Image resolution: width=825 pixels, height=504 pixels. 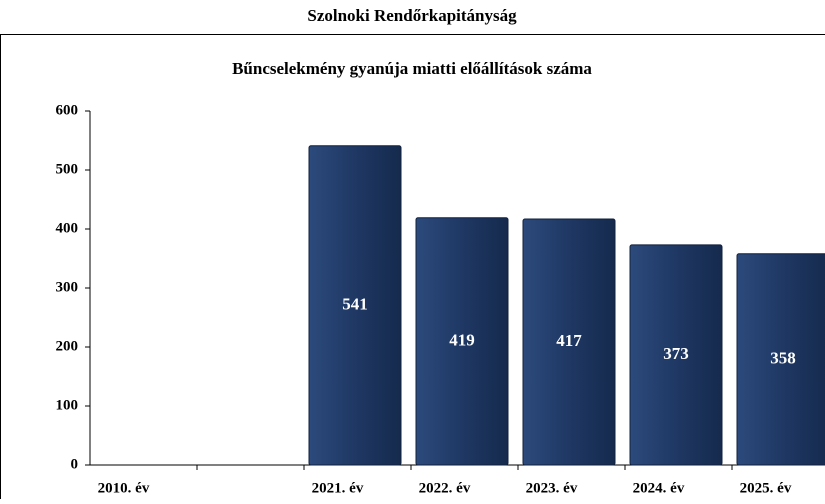 I want to click on bar-value-label: 419, so click(x=462, y=339).